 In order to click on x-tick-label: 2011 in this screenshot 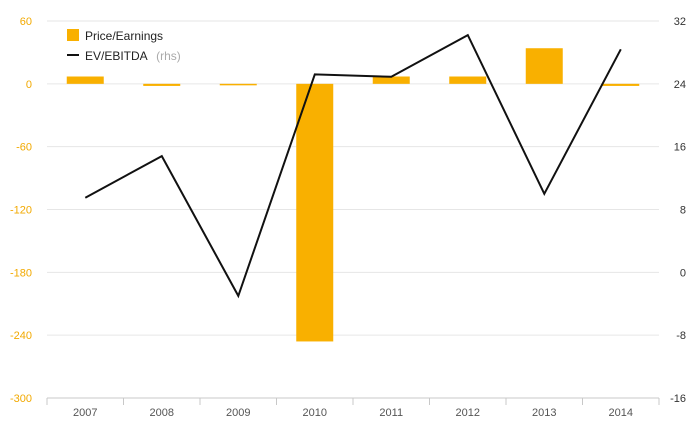, I will do `click(391, 413)`.